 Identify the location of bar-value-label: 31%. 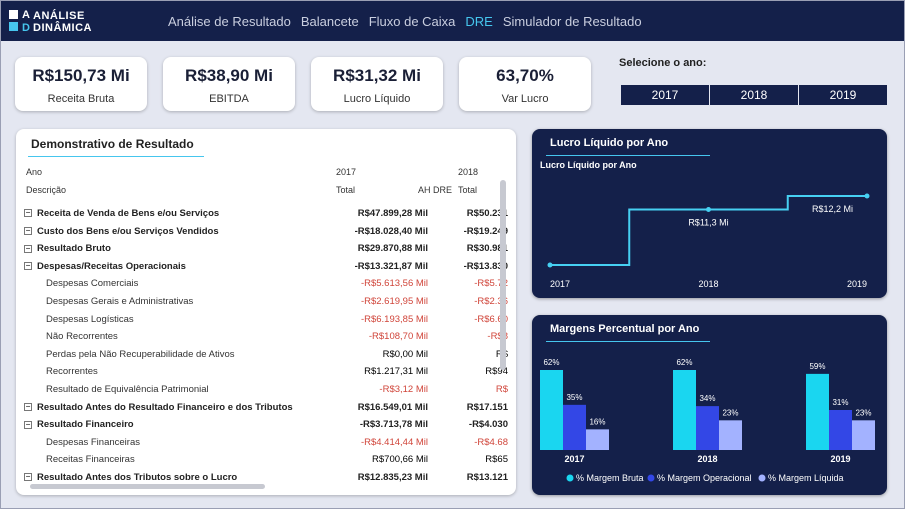
(840, 402).